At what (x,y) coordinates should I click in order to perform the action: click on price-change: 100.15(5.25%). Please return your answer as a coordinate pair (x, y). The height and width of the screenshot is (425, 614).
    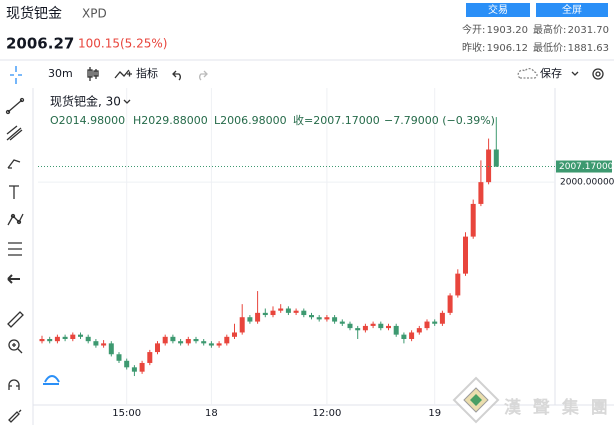
    Looking at the image, I should click on (122, 44).